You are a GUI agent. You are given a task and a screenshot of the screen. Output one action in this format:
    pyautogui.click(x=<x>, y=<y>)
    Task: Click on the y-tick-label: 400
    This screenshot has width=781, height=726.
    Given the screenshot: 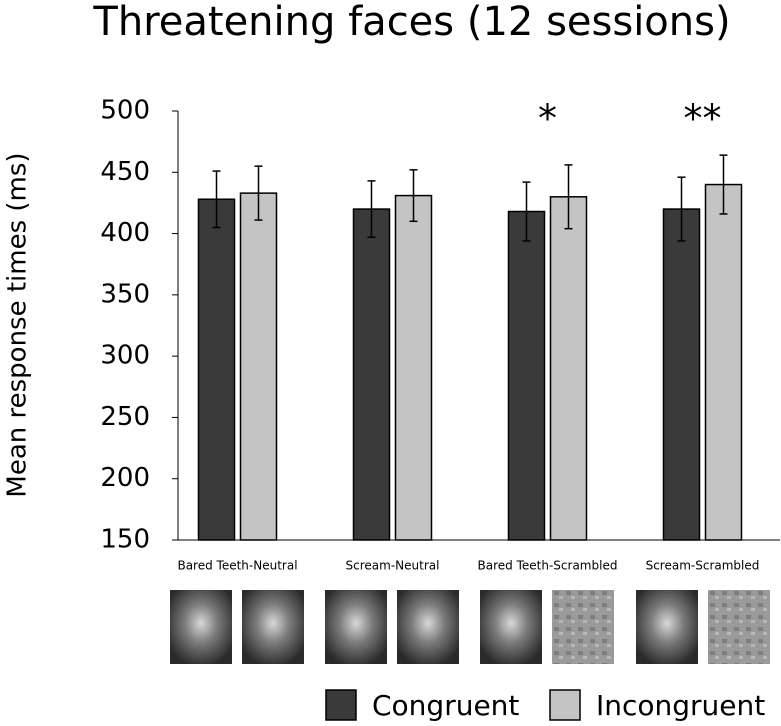 What is the action you would take?
    pyautogui.click(x=125, y=233)
    